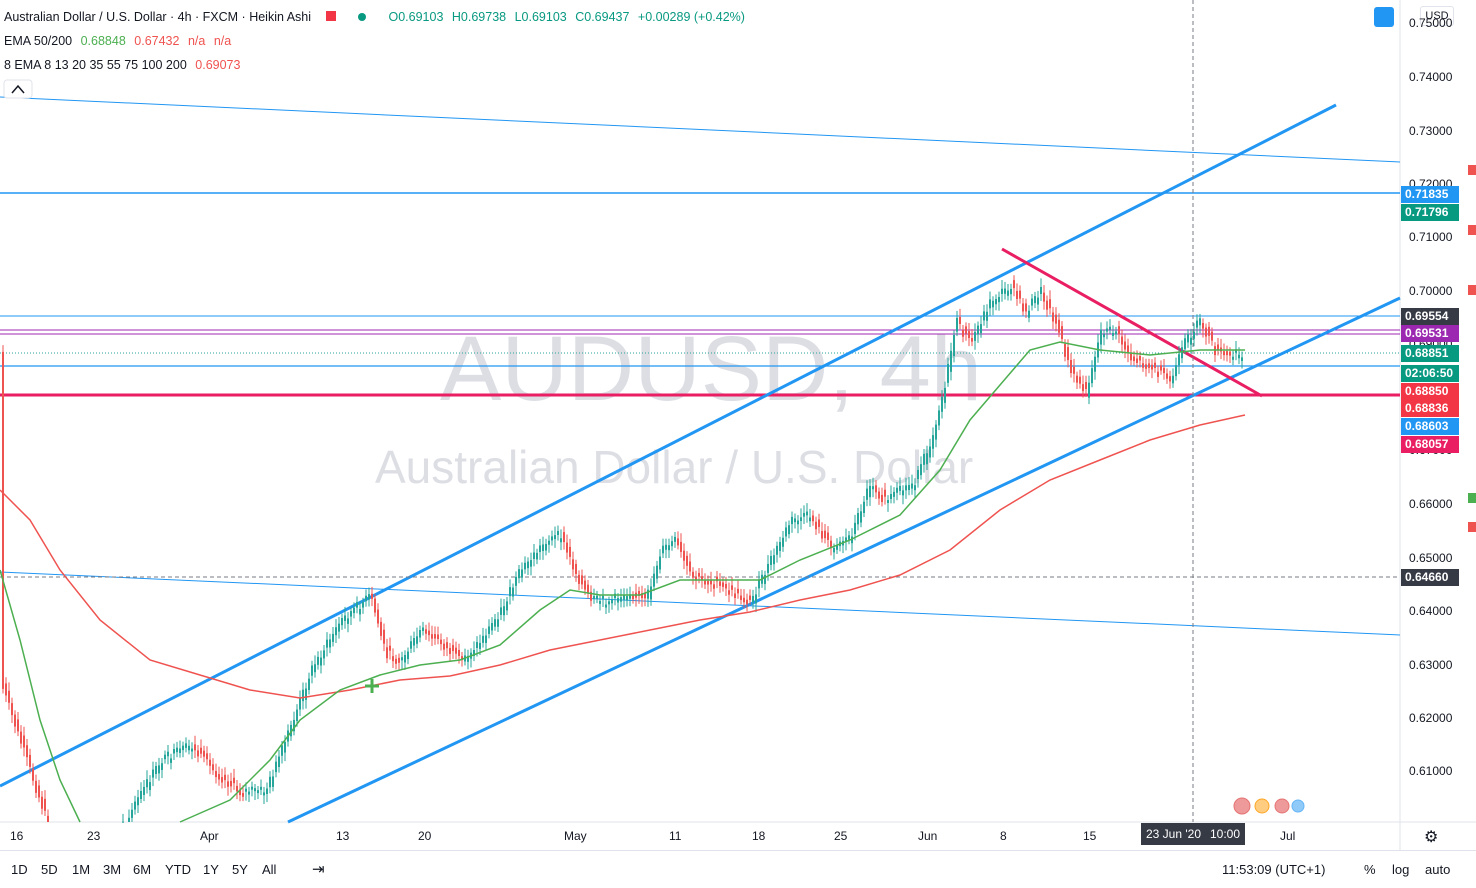 This screenshot has width=1476, height=888. I want to click on time-tick-label: Jul, so click(1288, 836).